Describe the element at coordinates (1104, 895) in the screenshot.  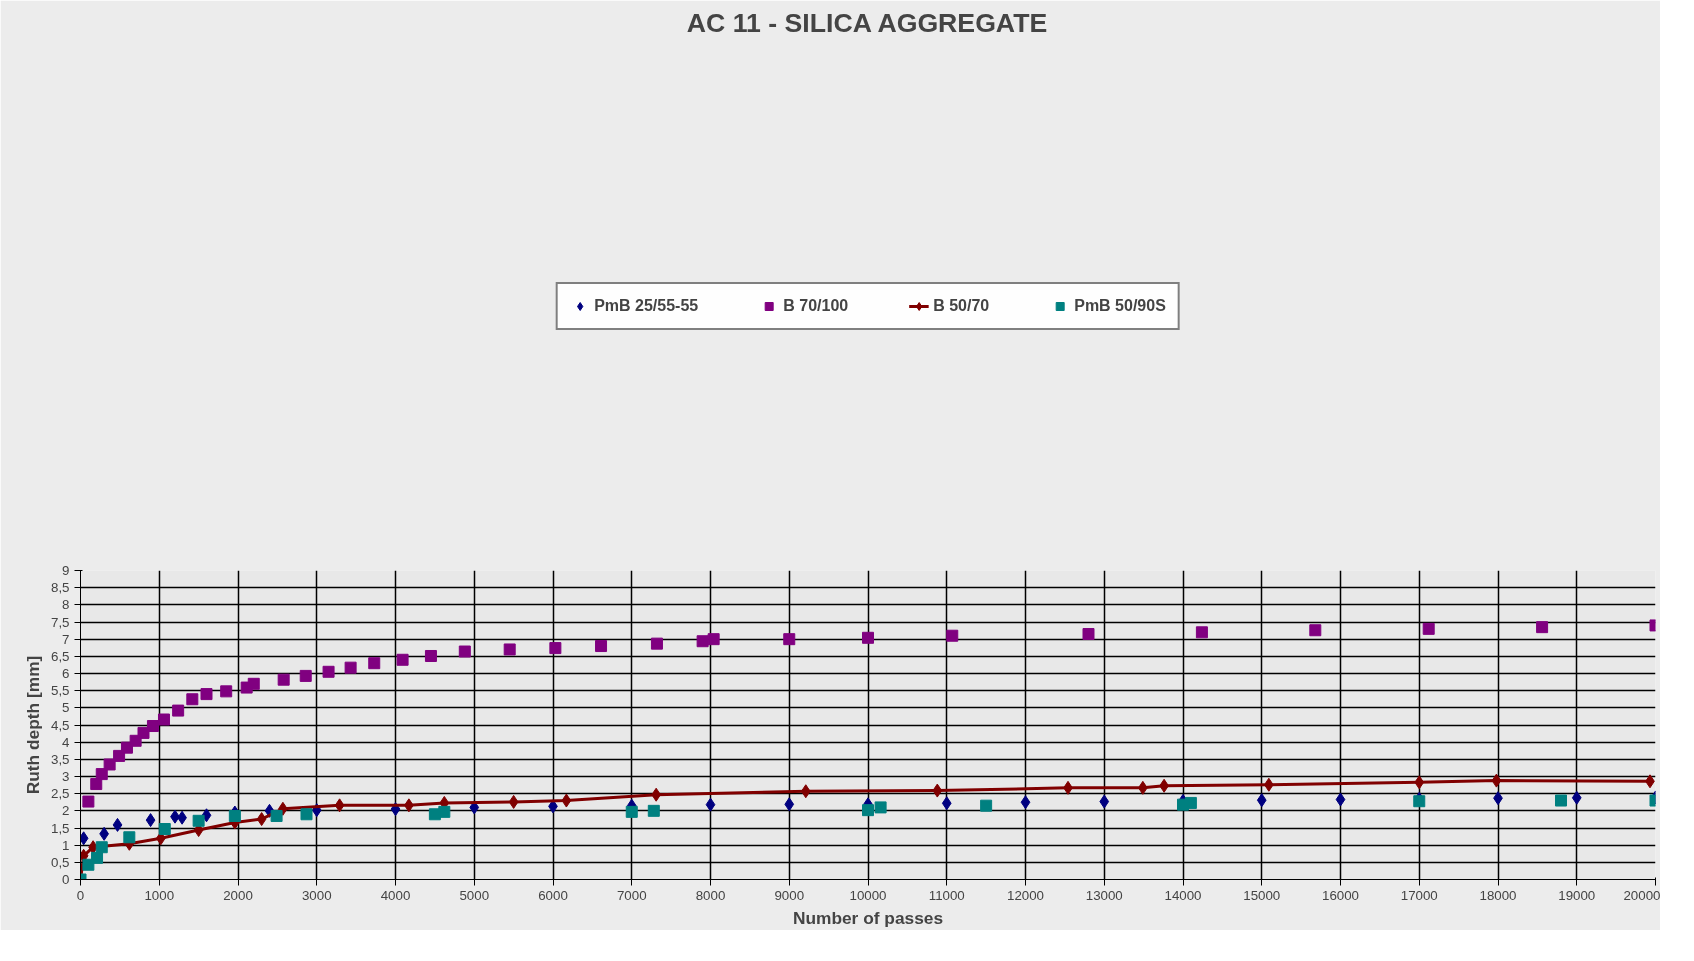
I see `x-tick-label: 13000` at that location.